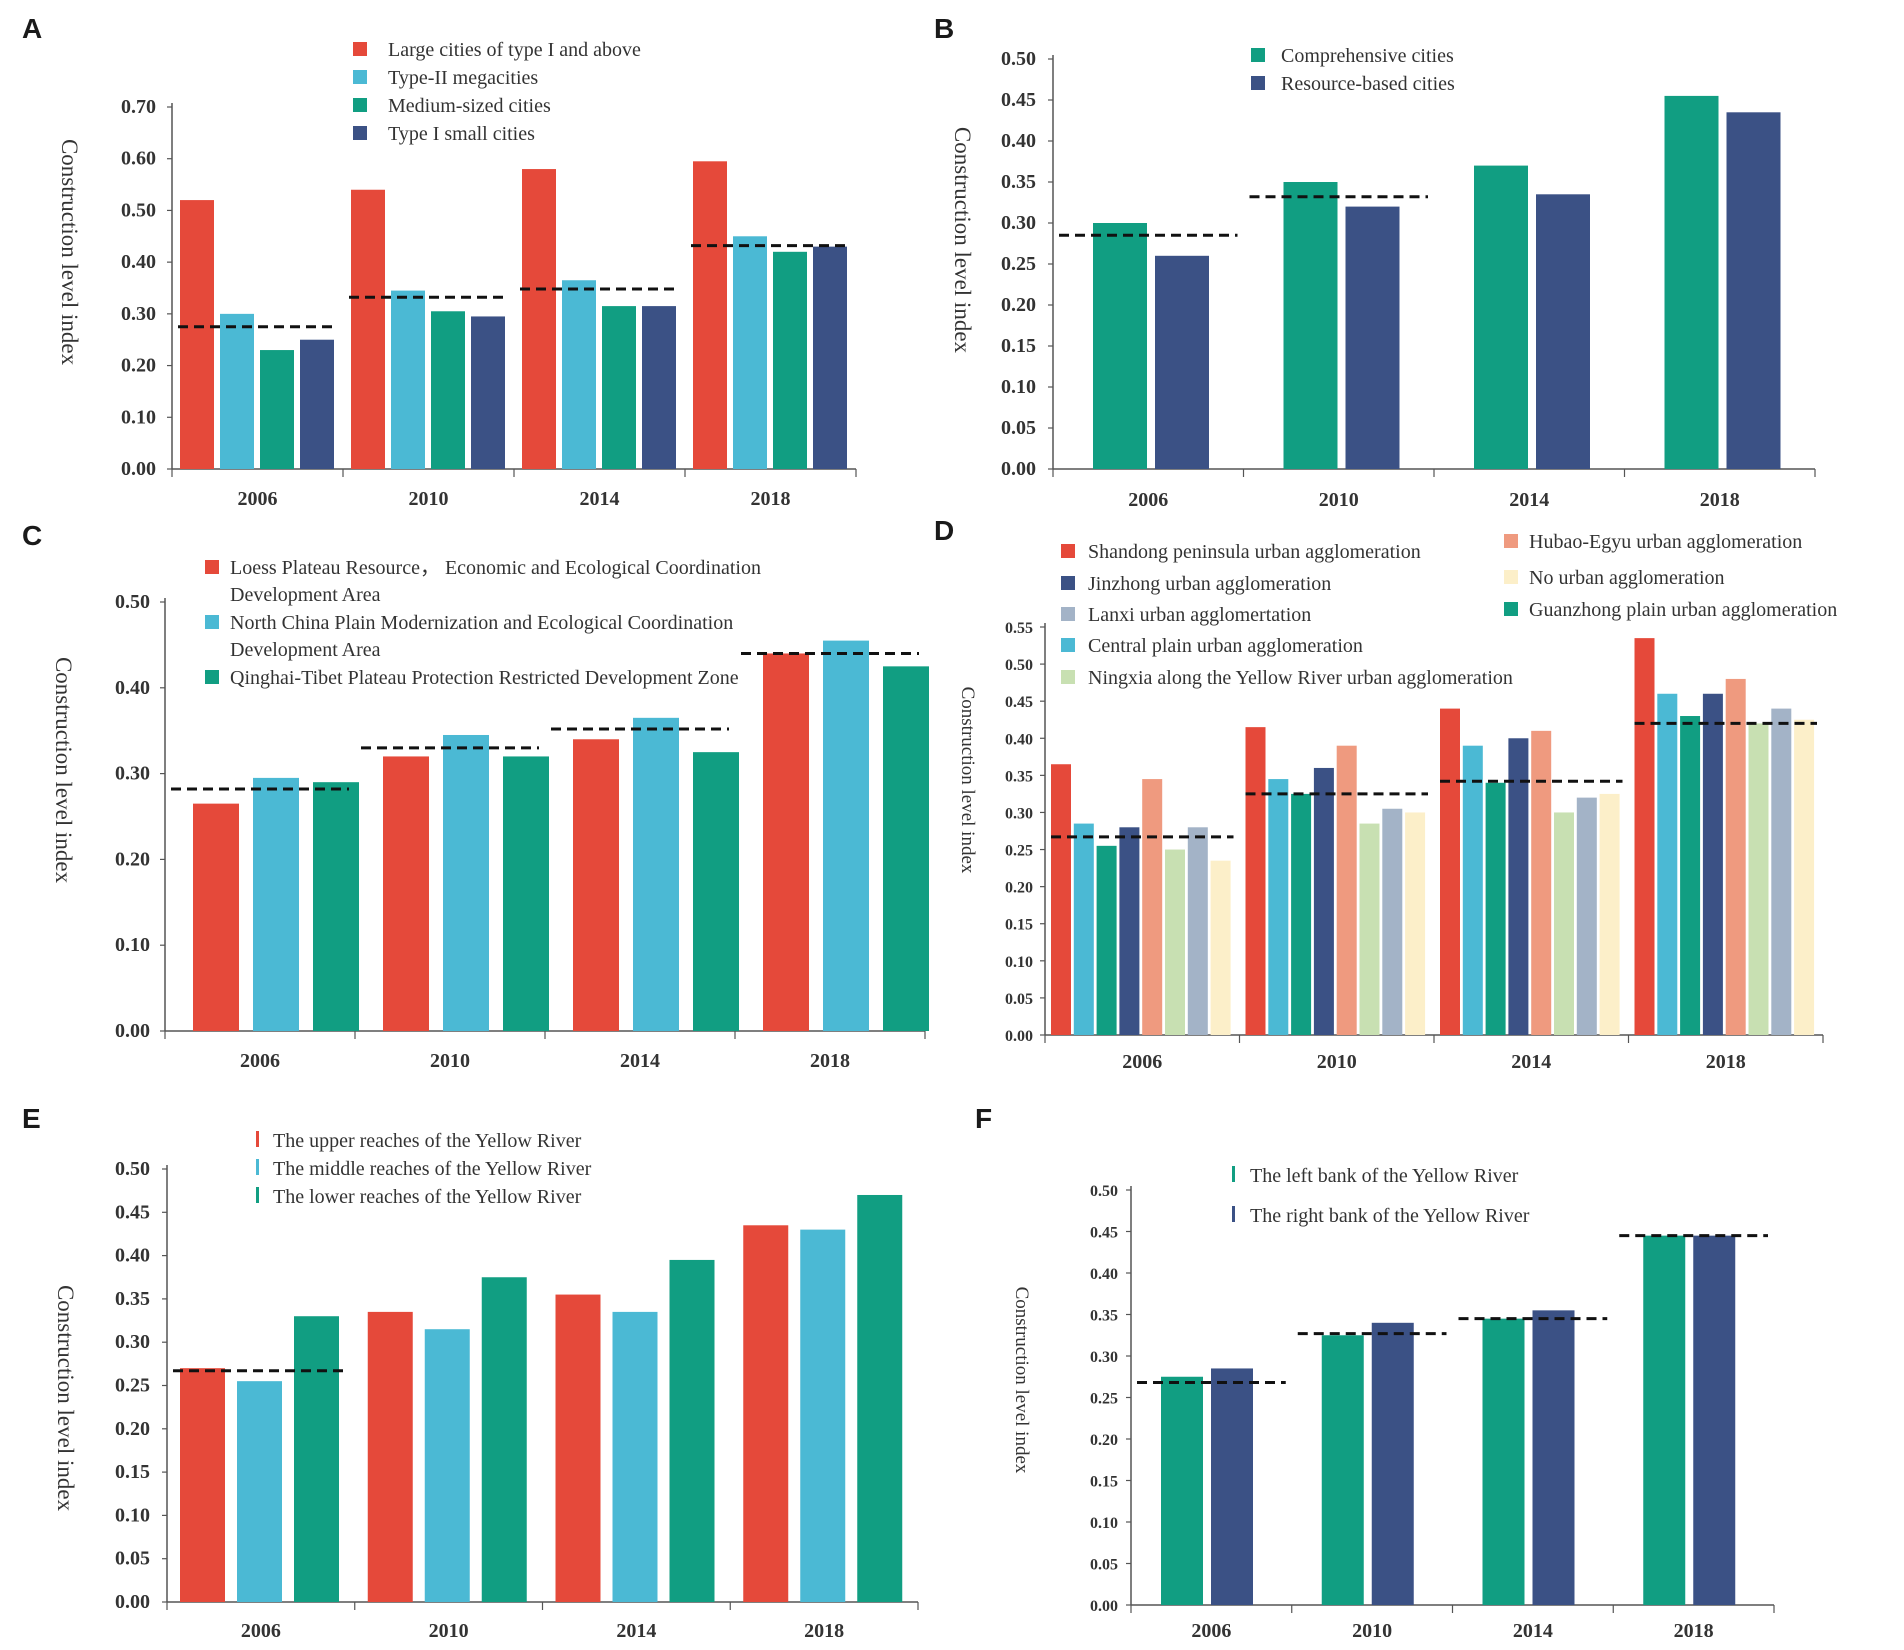  What do you see at coordinates (469, 106) in the screenshot?
I see `legend-label: Medium-sized cities` at bounding box center [469, 106].